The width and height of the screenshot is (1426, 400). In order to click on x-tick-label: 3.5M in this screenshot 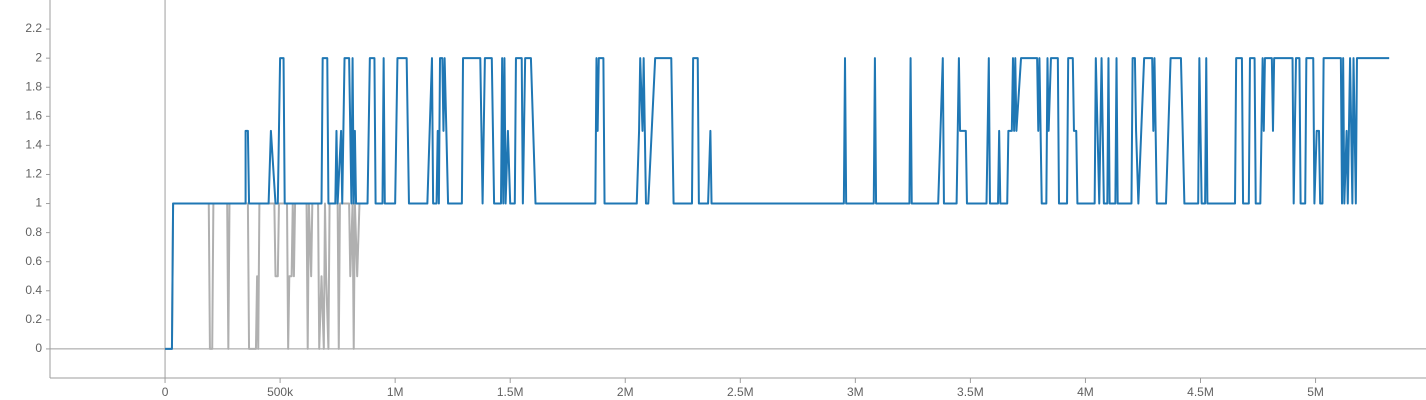, I will do `click(970, 392)`.